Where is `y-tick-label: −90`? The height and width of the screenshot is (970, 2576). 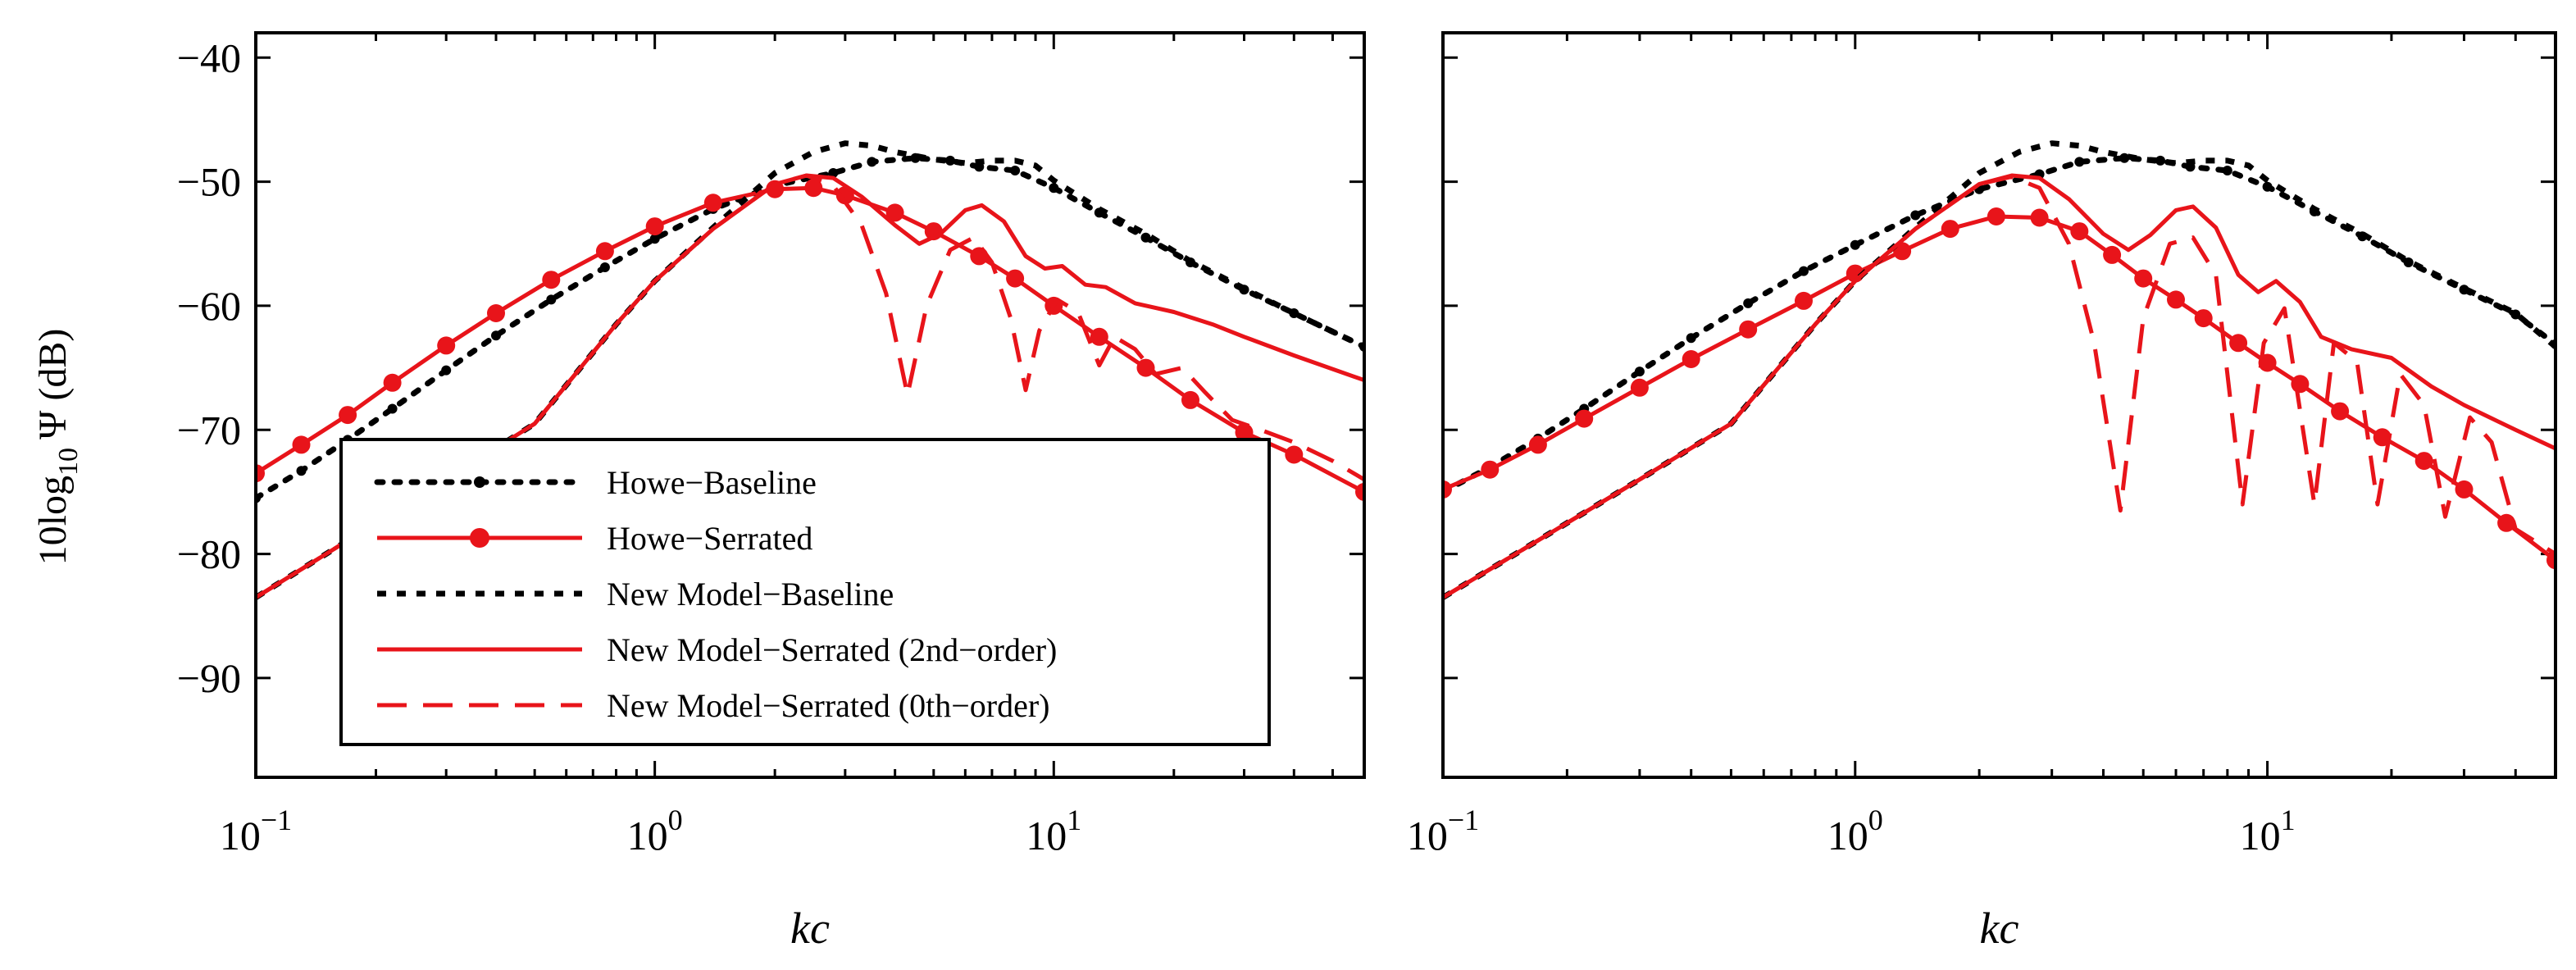 y-tick-label: −90 is located at coordinates (209, 678).